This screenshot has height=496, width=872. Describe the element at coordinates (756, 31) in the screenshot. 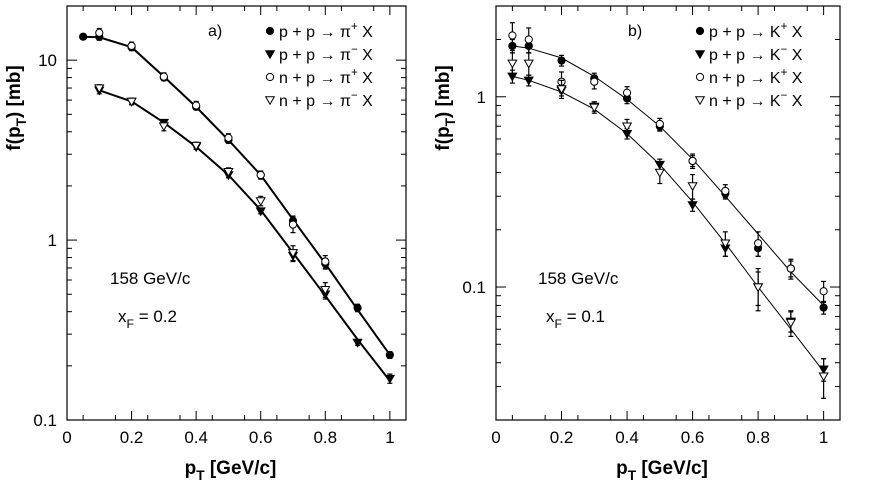

I see `legend-label: p + p → K+​ X` at that location.